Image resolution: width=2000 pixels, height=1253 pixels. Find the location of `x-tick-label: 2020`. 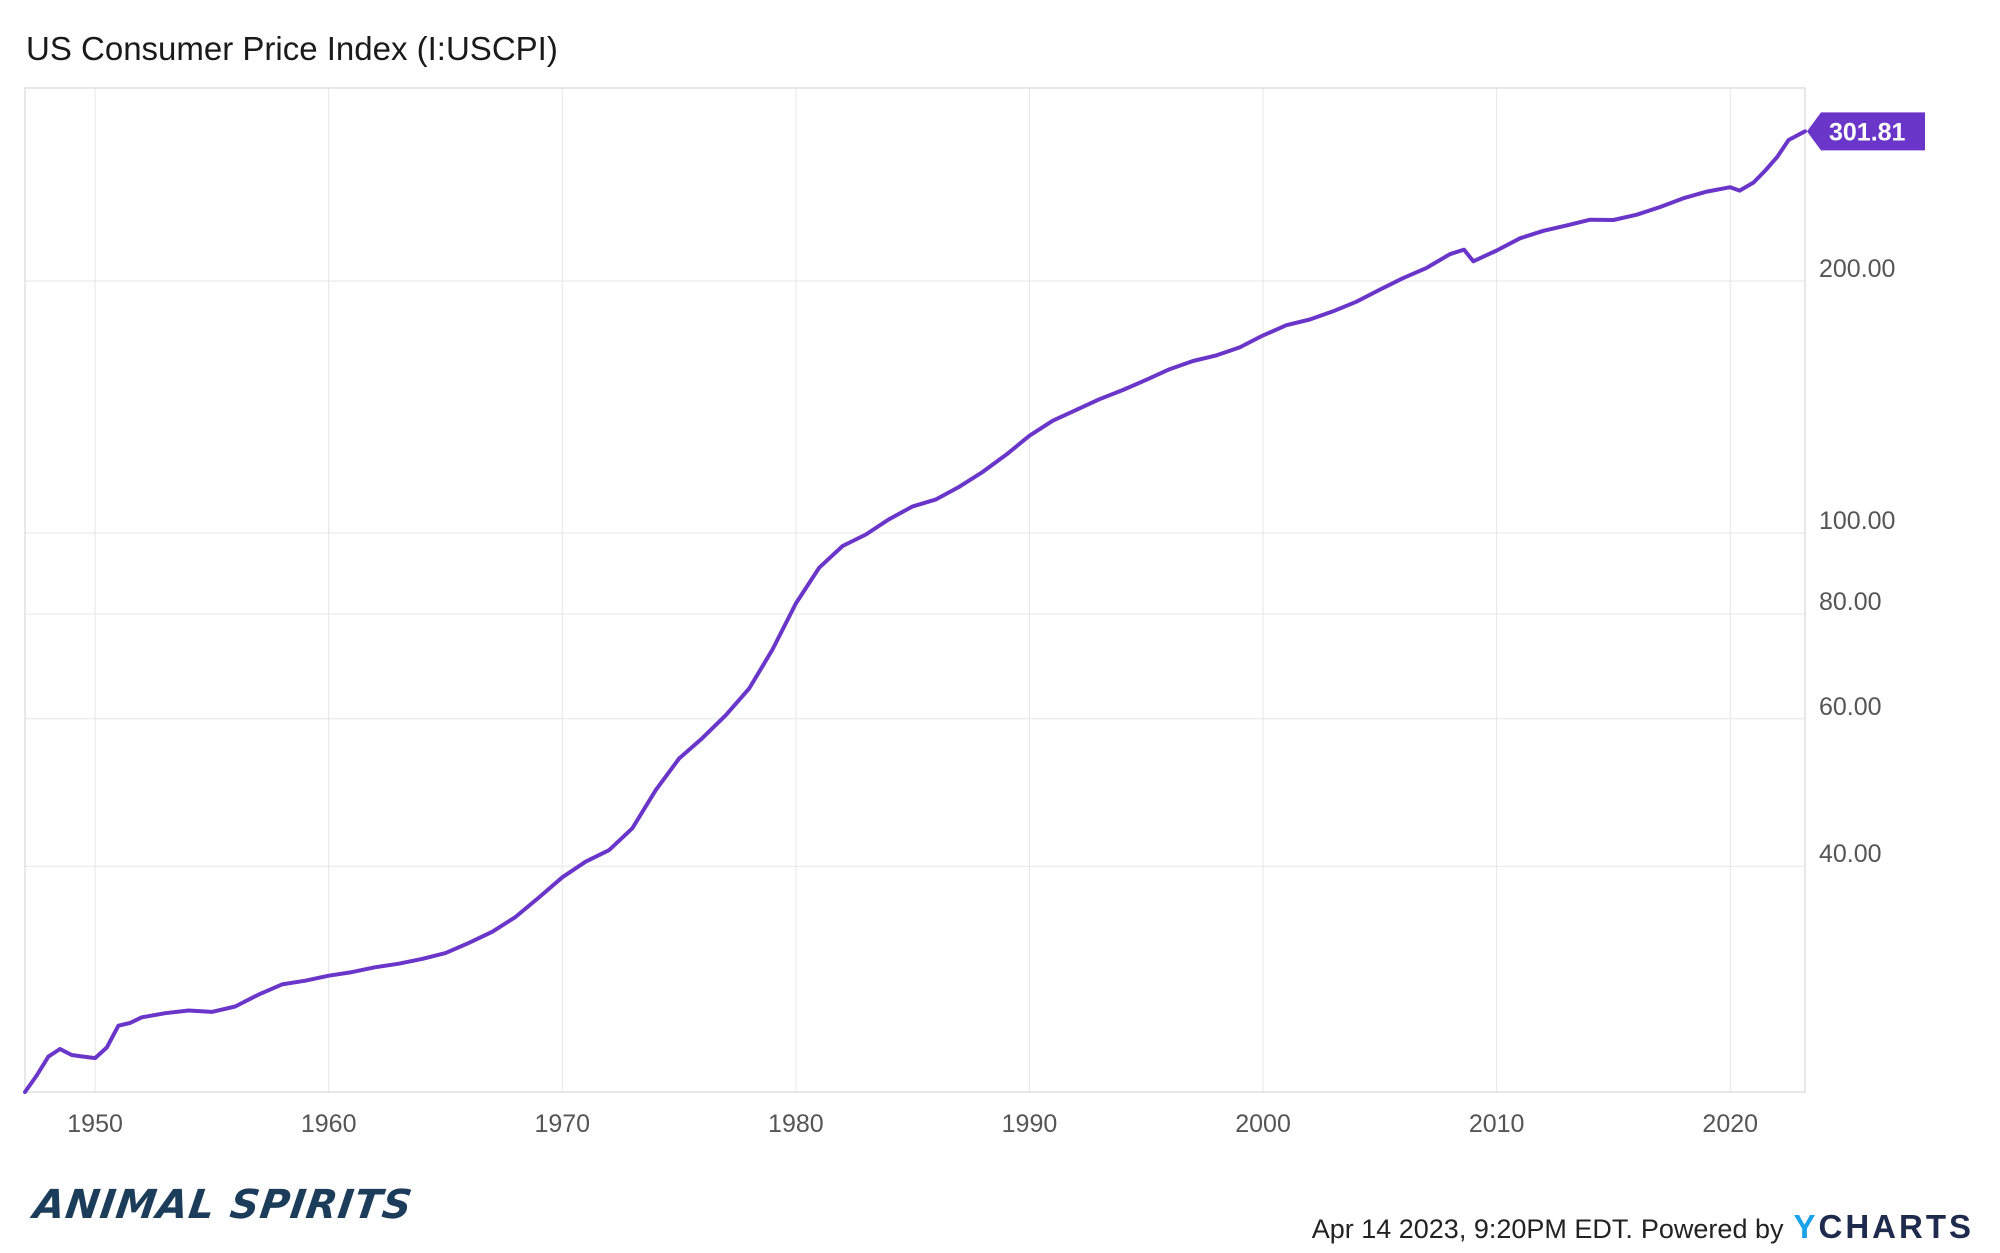

x-tick-label: 2020 is located at coordinates (1730, 1124).